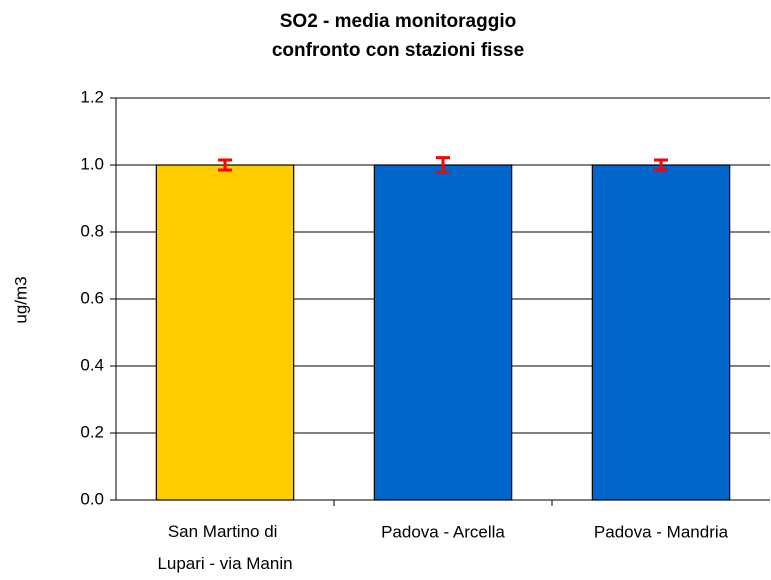 This screenshot has height=580, width=771. Describe the element at coordinates (224, 547) in the screenshot. I see `x-tick-label: San Martino di Lupari - via Manin` at that location.